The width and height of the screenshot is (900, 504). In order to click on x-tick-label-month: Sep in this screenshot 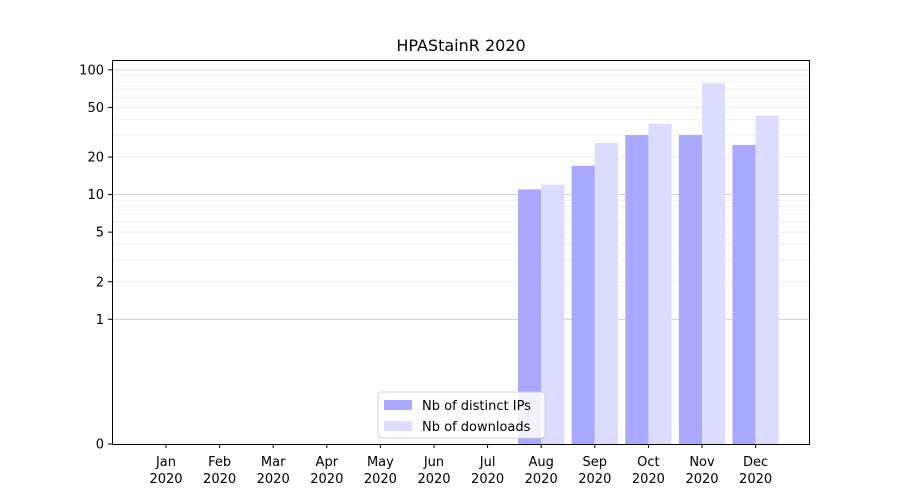, I will do `click(595, 462)`.